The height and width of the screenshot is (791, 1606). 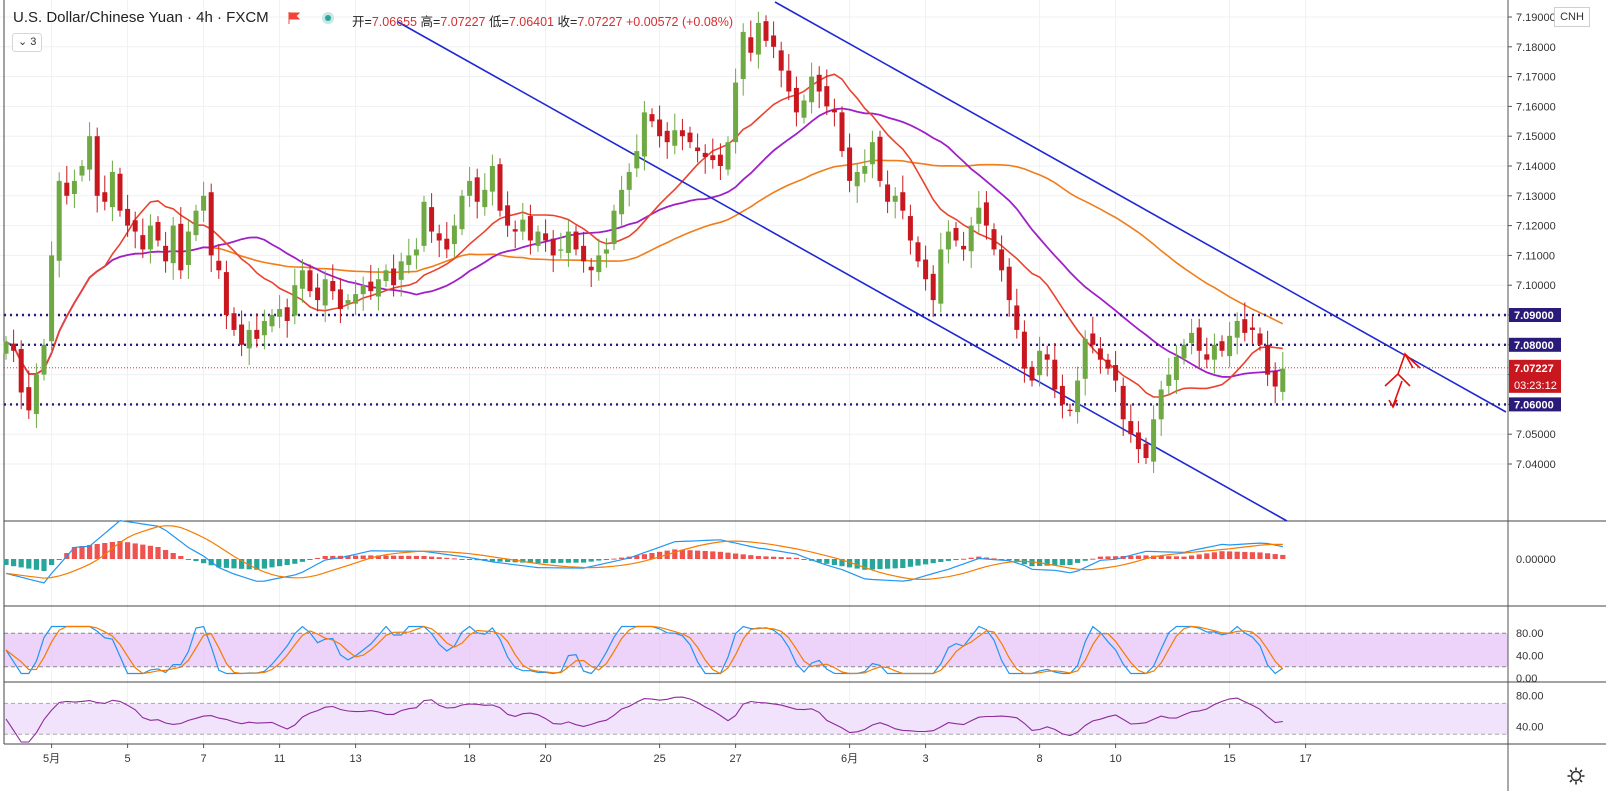 What do you see at coordinates (1530, 657) in the screenshot?
I see `stochastic-tick-label: 40.00` at bounding box center [1530, 657].